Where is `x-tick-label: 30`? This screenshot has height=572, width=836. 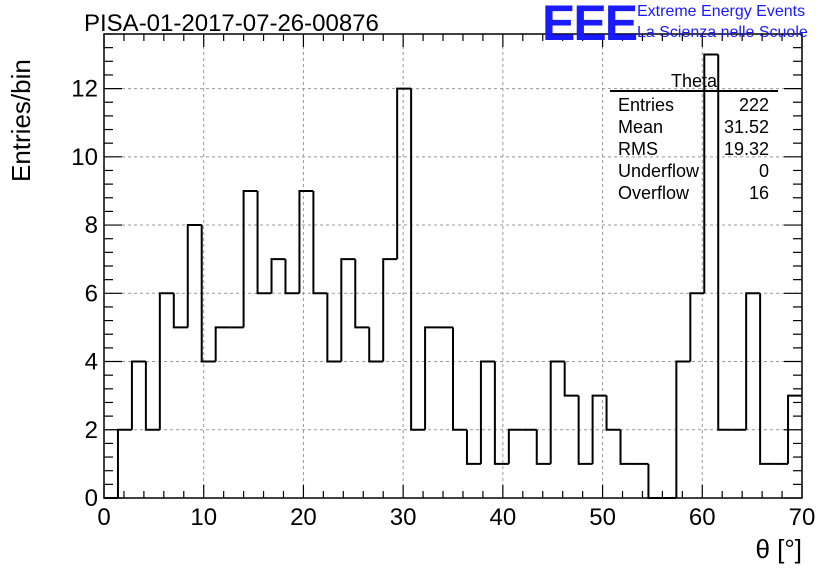
x-tick-label: 30 is located at coordinates (403, 517).